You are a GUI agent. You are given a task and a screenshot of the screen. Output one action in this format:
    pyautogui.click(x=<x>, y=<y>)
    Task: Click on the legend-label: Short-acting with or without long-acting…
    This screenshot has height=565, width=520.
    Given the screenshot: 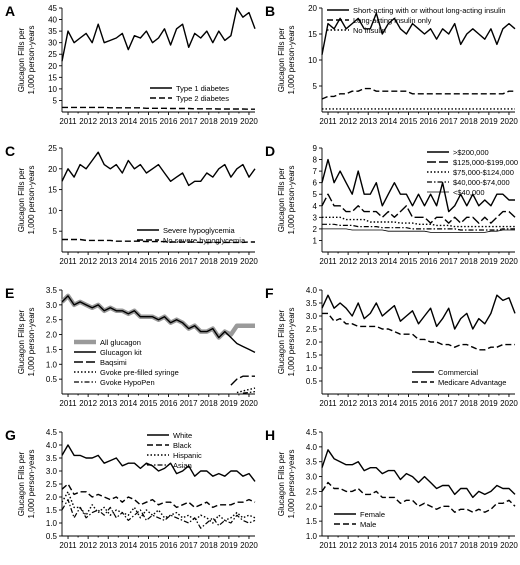 What is the action you would take?
    pyautogui.click(x=429, y=10)
    